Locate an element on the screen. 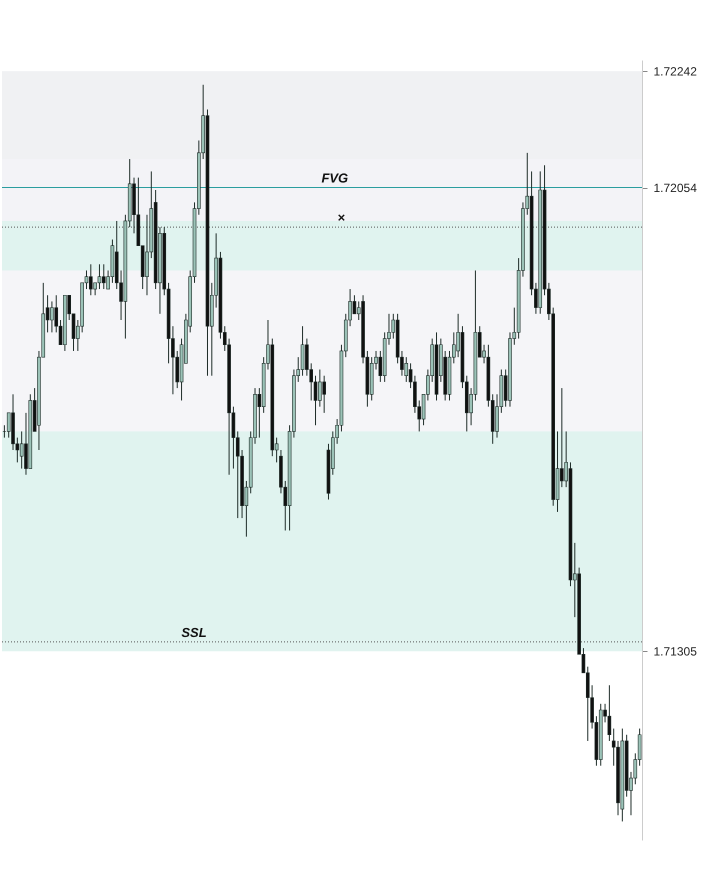 The height and width of the screenshot is (883, 720). ref-line-label: SSL is located at coordinates (194, 632).